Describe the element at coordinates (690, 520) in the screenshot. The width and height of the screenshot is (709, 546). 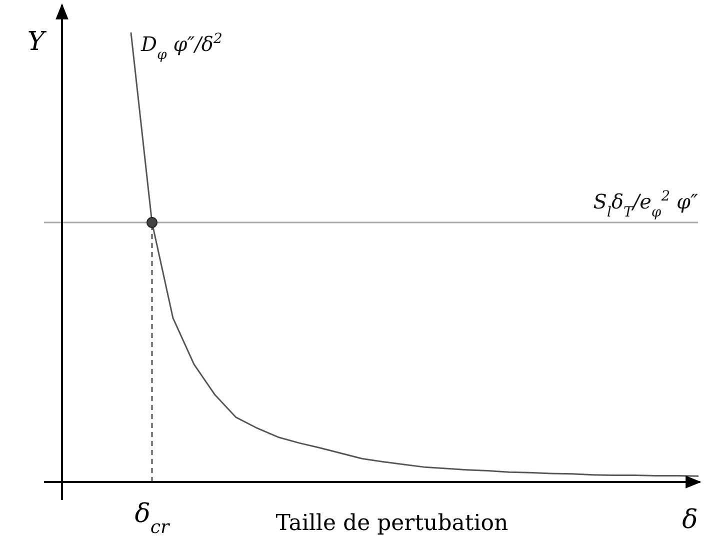
I see `text: δ` at that location.